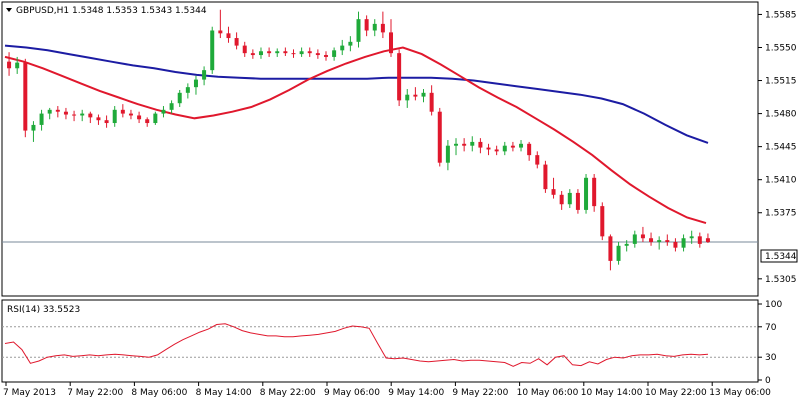 This screenshot has width=800, height=404. I want to click on price-tick-label: 1.5445, so click(781, 148).